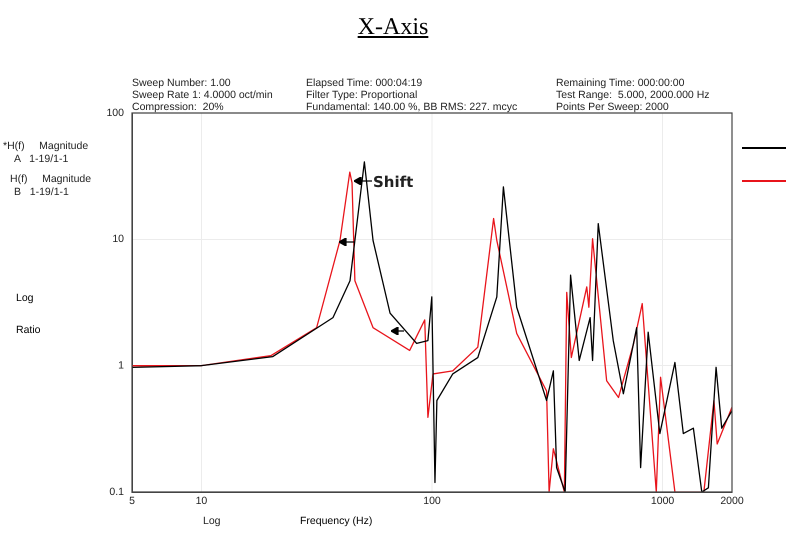 Image resolution: width=786 pixels, height=538 pixels. I want to click on text: A 1-19/1-1, so click(41, 159).